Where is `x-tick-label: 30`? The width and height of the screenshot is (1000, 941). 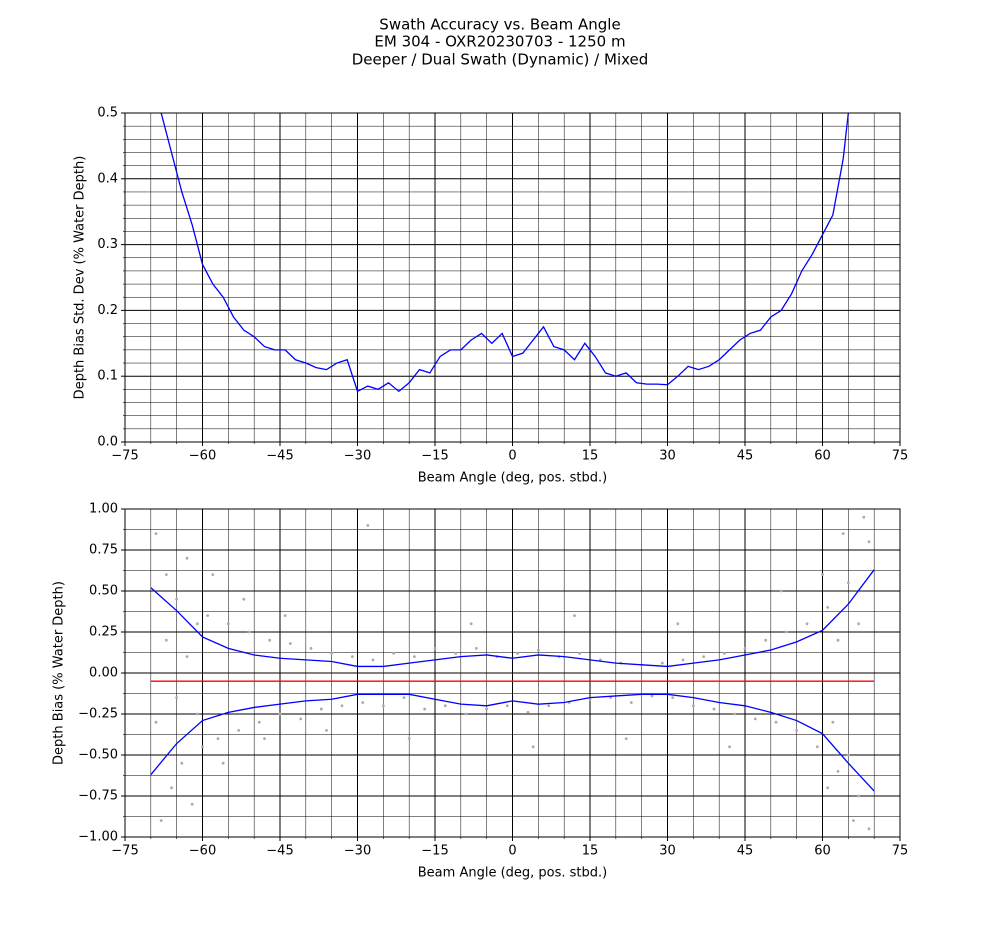
x-tick-label: 30 is located at coordinates (667, 851).